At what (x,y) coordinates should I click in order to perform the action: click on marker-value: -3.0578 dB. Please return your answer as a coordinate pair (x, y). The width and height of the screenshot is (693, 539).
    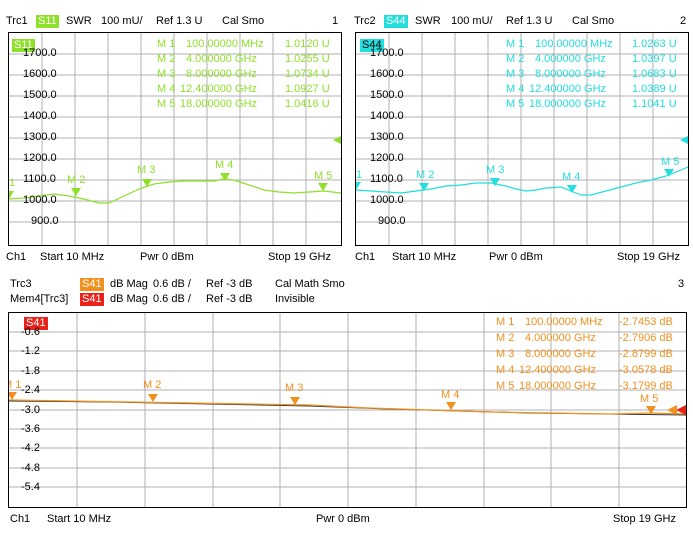
    Looking at the image, I should click on (646, 370).